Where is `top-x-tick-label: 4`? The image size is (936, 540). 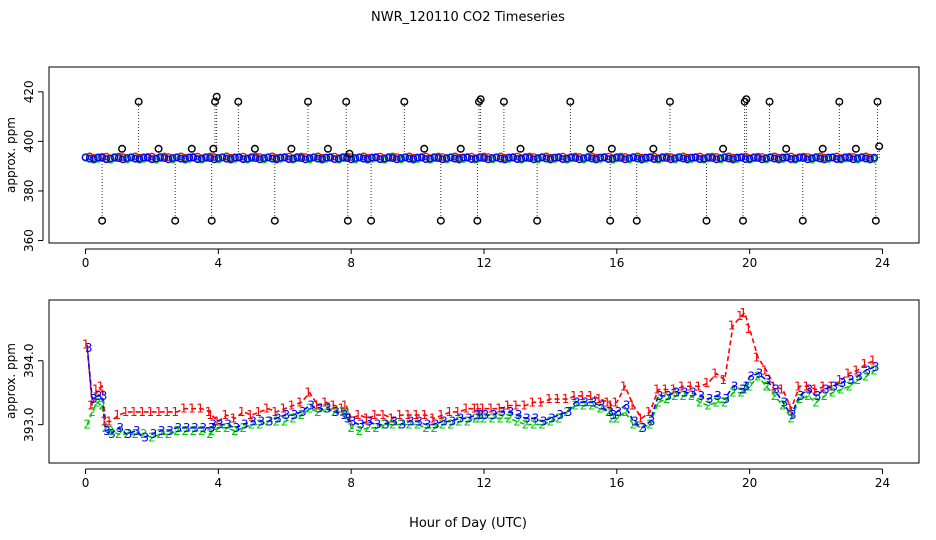 top-x-tick-label: 4 is located at coordinates (219, 263).